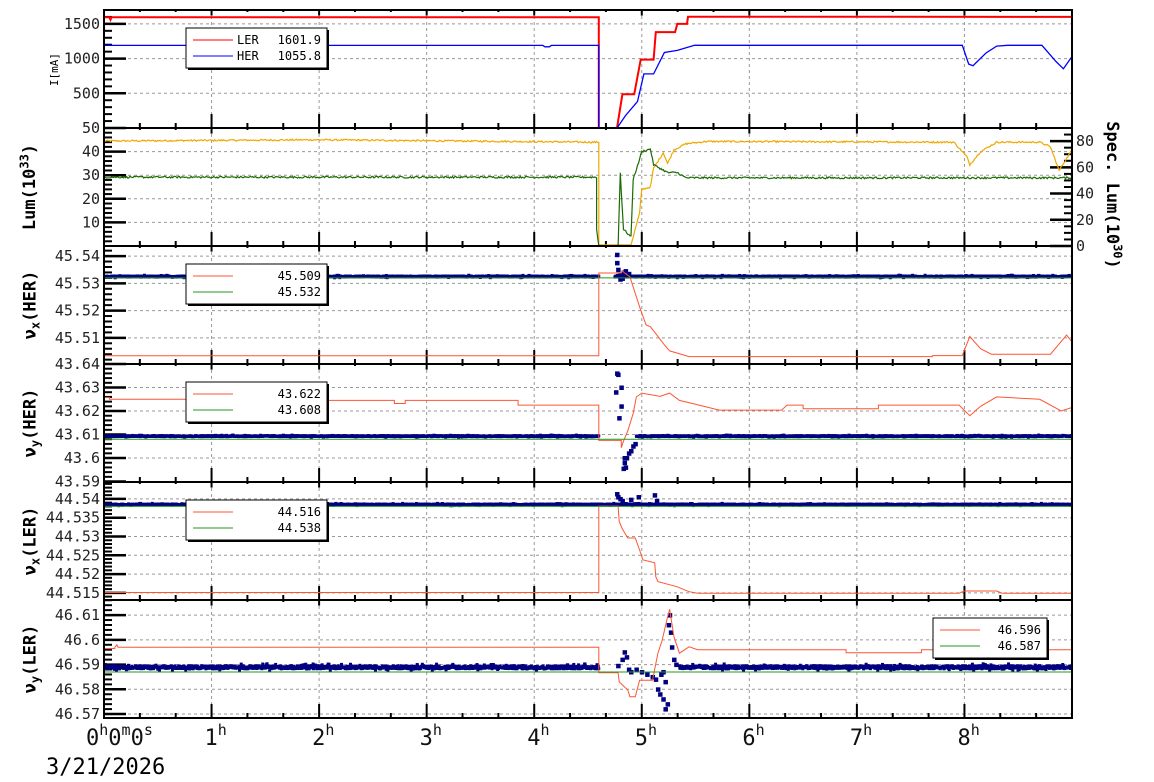  I want to click on legend-value: 43.608, so click(299, 410).